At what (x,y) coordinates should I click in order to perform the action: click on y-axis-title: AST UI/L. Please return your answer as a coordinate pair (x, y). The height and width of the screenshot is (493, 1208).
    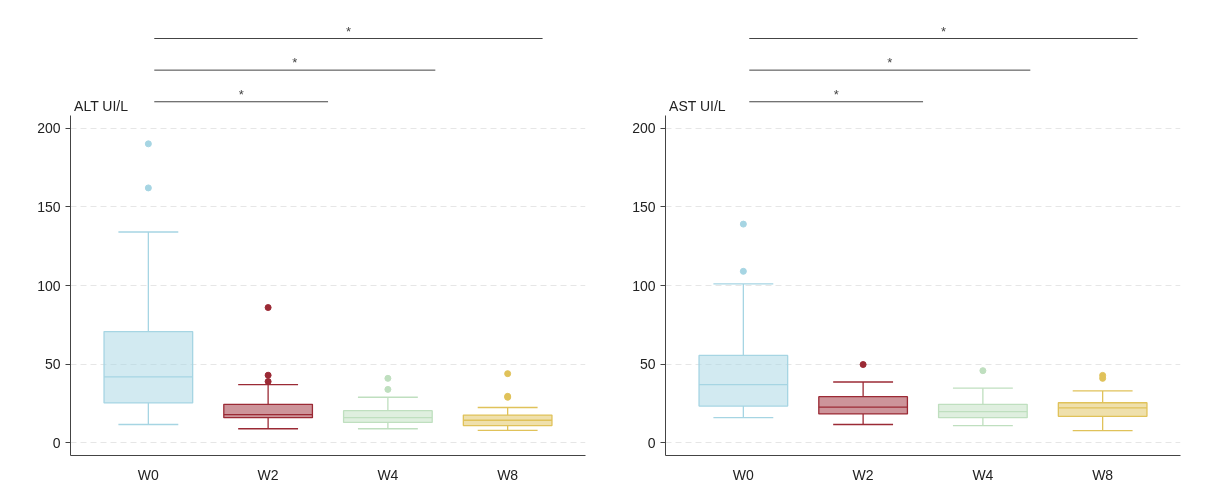
    Looking at the image, I should click on (697, 106).